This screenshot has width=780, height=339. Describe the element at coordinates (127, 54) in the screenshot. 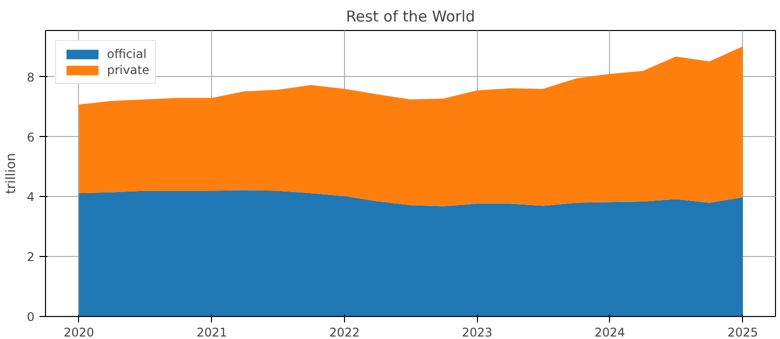

I see `legend-label: official` at that location.